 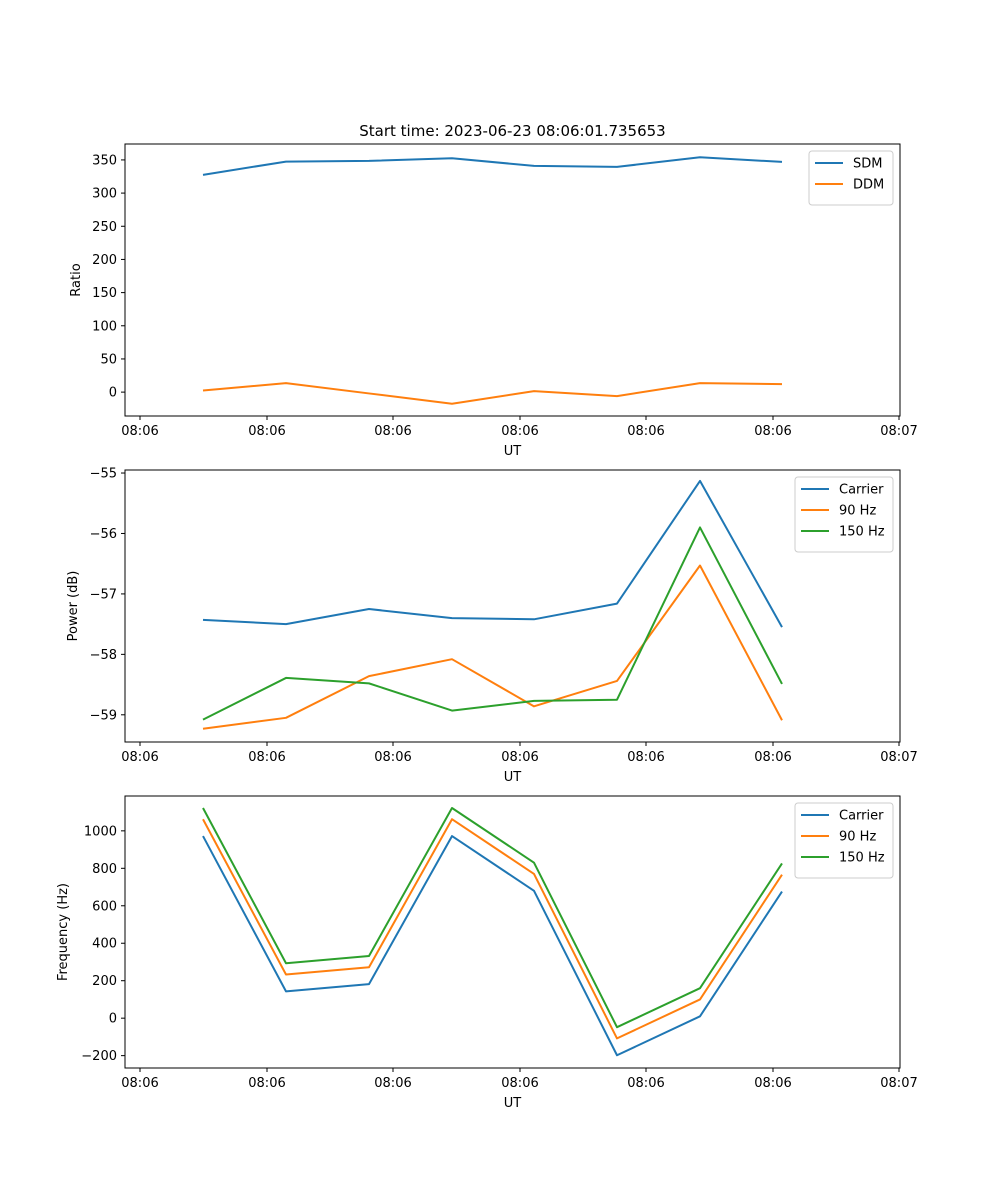 What do you see at coordinates (63, 932) in the screenshot?
I see `y-axis-label: Frequency (Hz)` at bounding box center [63, 932].